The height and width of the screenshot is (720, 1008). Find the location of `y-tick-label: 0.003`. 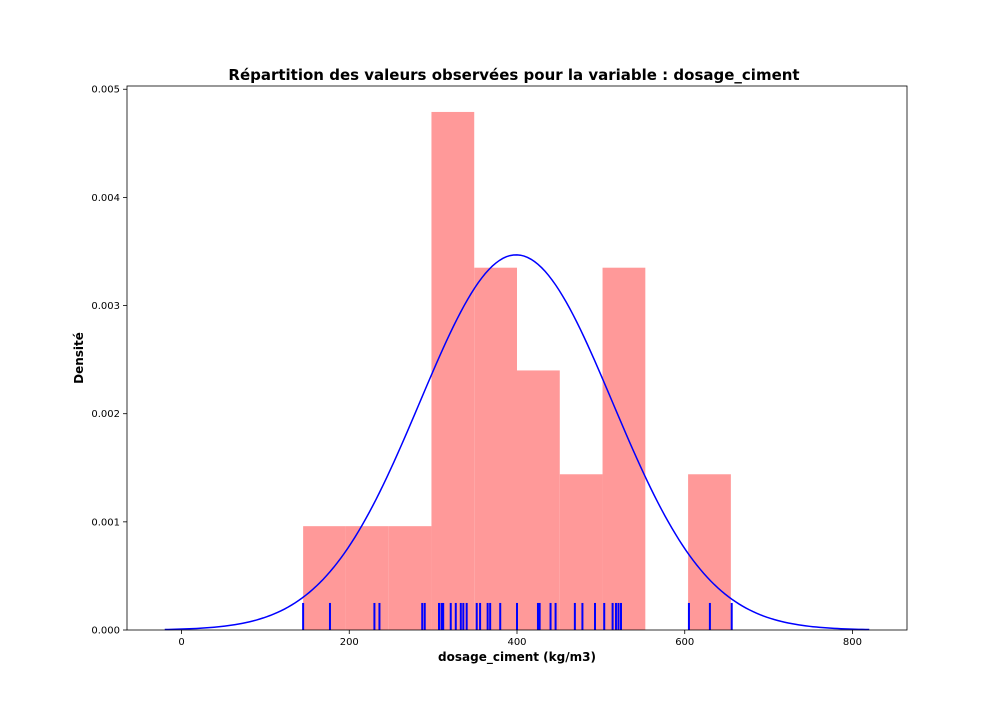

y-tick-label: 0.003 is located at coordinates (105, 306).